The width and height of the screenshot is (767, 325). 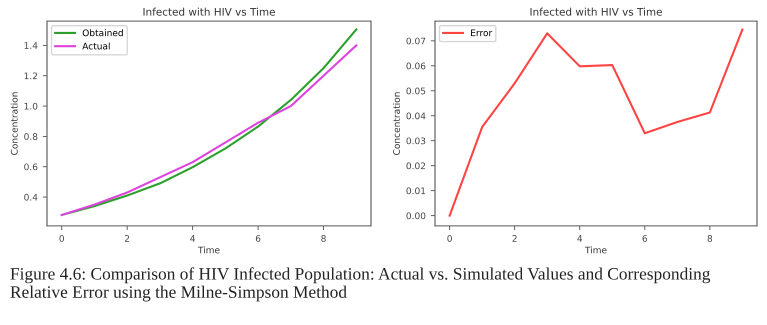 What do you see at coordinates (31, 166) in the screenshot?
I see `y-tick-label: 0.6` at bounding box center [31, 166].